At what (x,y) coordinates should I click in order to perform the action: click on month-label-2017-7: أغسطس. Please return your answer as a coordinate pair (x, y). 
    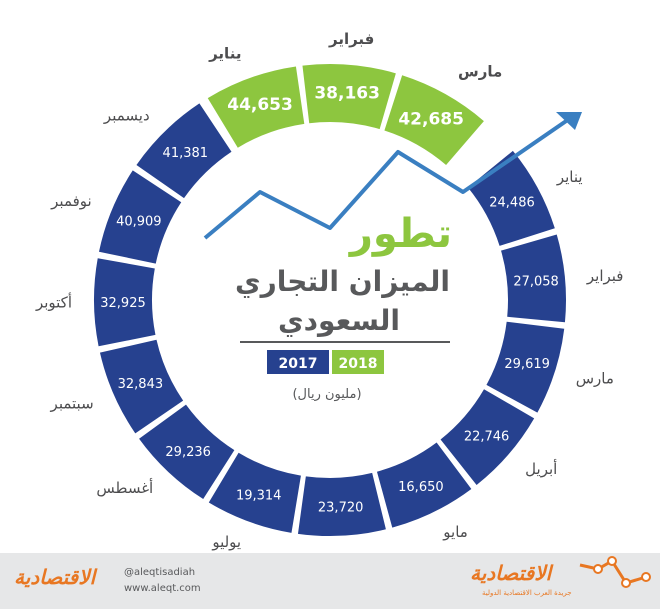
    Looking at the image, I should click on (124, 487).